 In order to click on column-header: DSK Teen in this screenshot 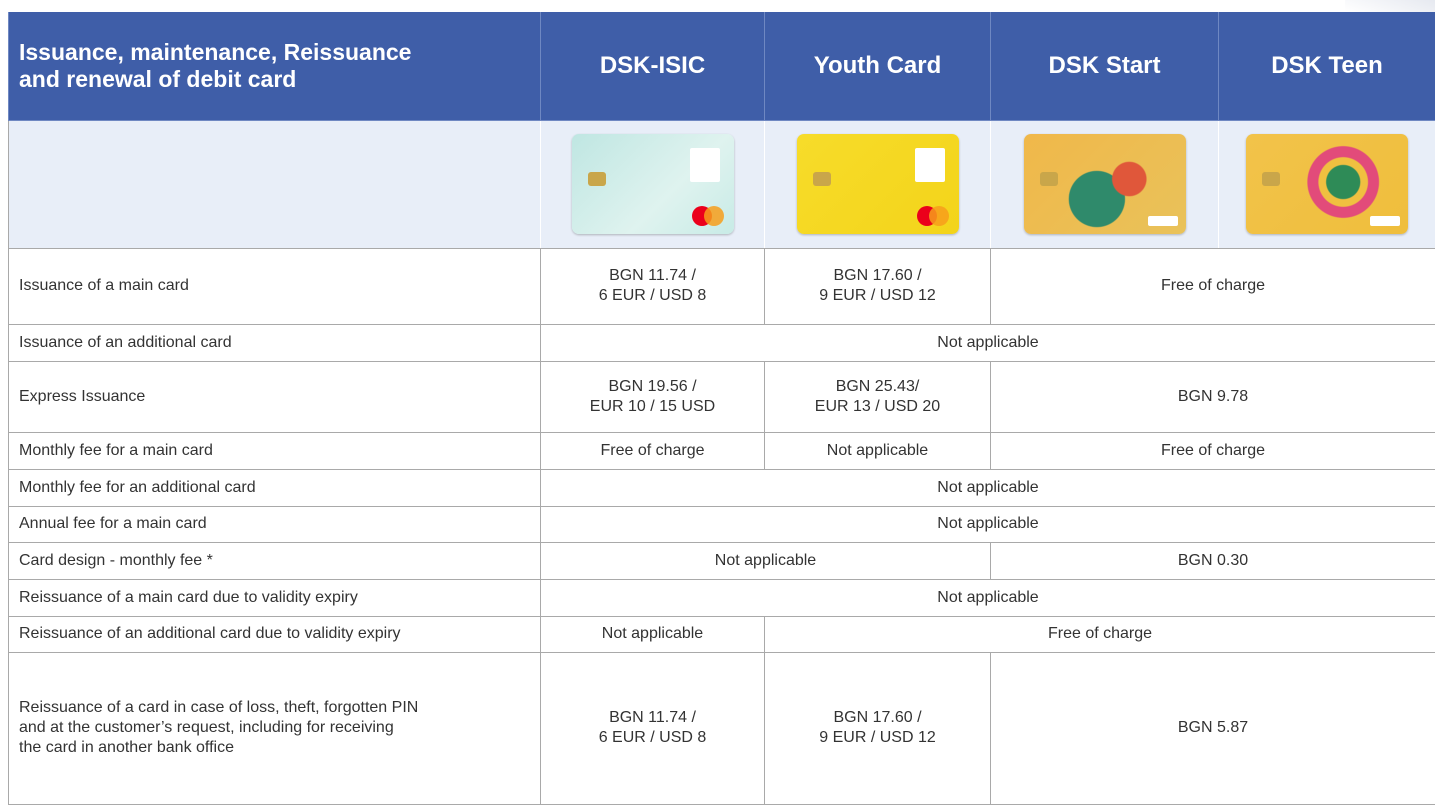, I will do `click(1326, 66)`.